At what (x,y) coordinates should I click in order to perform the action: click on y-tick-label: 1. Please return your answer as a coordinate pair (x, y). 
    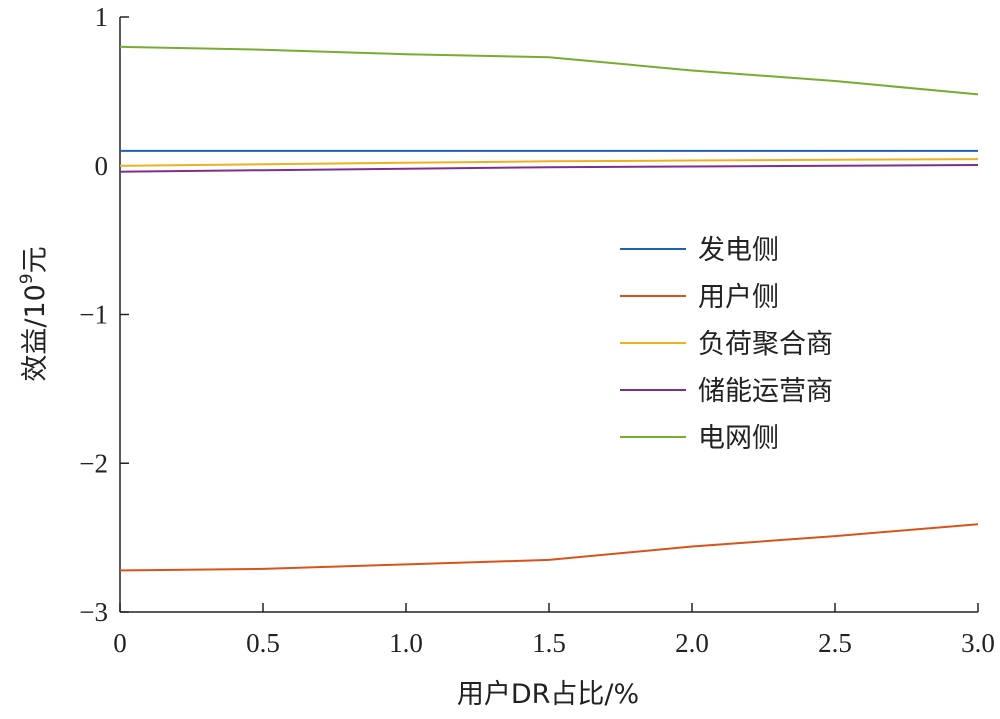
    Looking at the image, I should click on (102, 17).